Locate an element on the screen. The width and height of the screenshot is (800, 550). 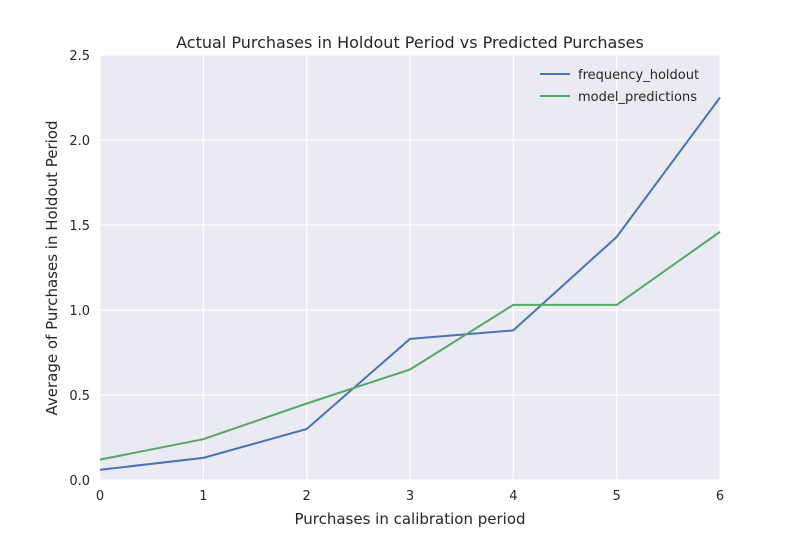
x-tick-labels: 0 1 2 3 4 5 6 is located at coordinates (410, 496).